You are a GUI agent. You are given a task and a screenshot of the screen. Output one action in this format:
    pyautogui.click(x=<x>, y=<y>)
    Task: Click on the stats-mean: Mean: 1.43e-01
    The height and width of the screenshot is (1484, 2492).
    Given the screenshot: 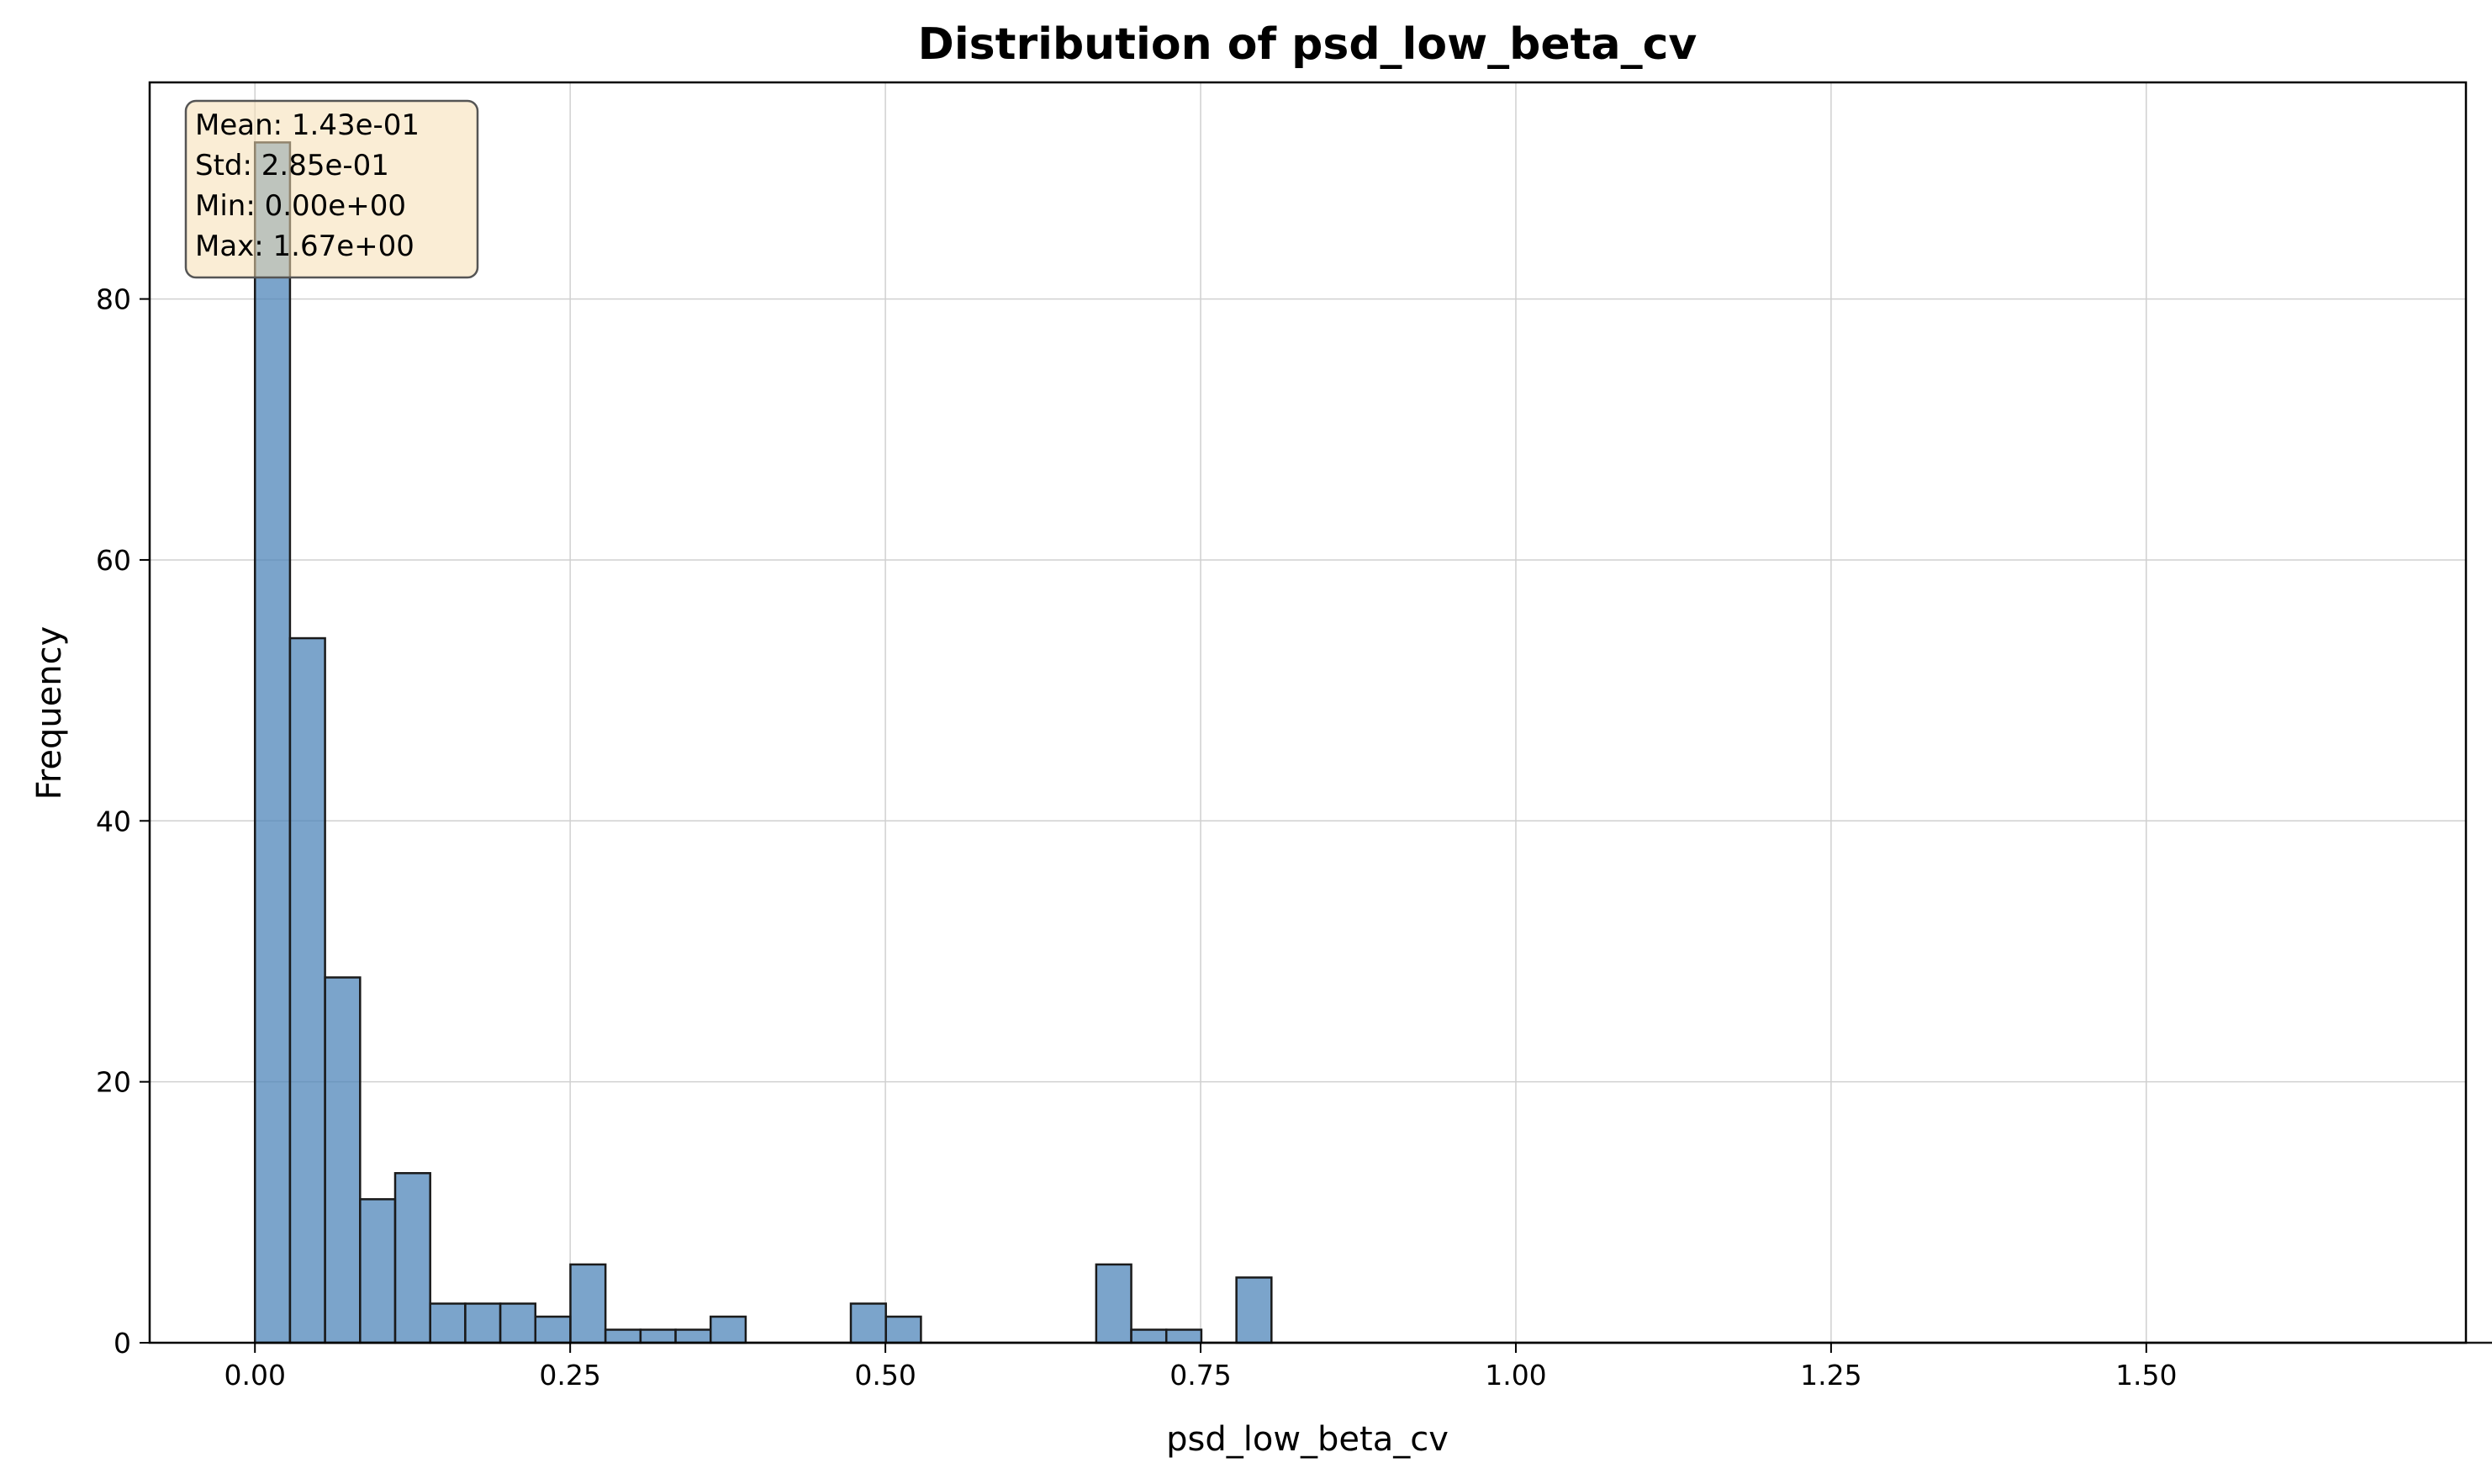 What is the action you would take?
    pyautogui.click(x=307, y=125)
    